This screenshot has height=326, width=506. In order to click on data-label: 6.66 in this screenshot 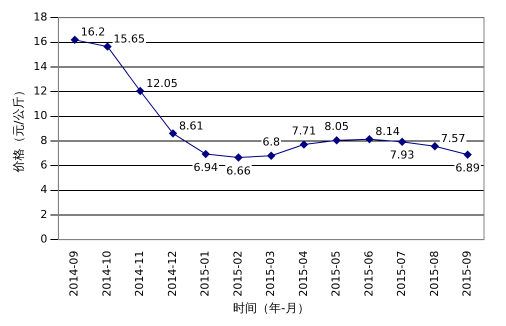, I will do `click(238, 171)`.